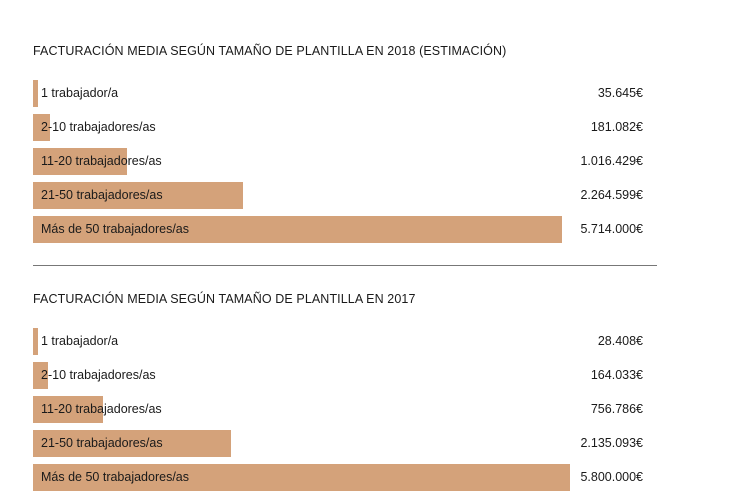 The image size is (751, 500). I want to click on section-divider, so click(345, 265).